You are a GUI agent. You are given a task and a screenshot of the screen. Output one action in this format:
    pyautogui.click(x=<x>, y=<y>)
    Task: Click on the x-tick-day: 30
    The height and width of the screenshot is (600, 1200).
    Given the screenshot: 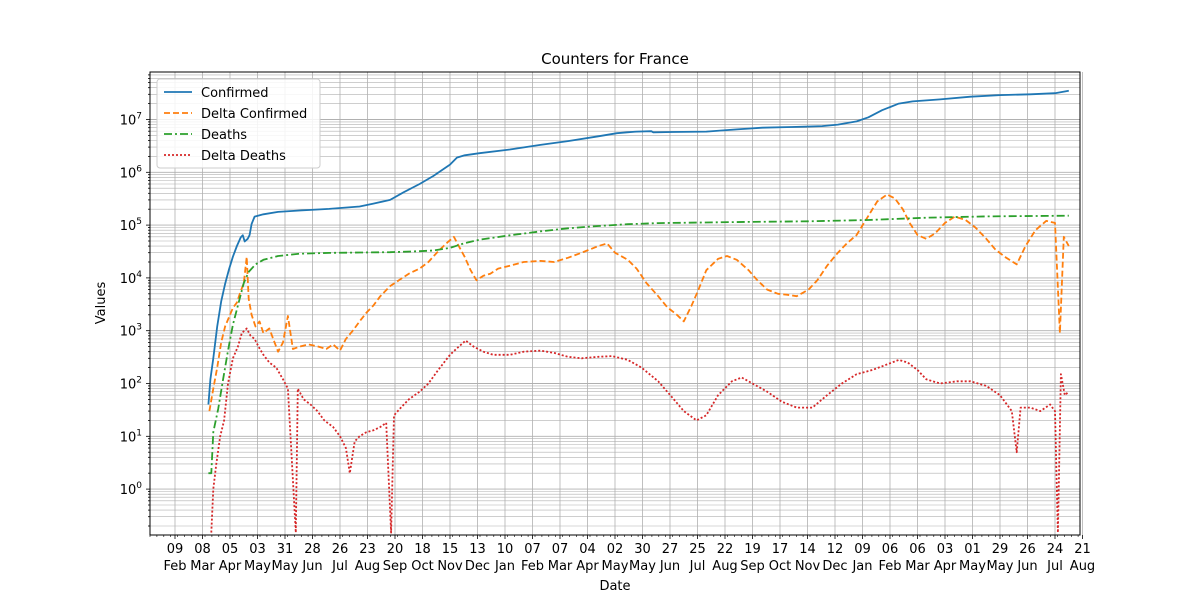 What is the action you would take?
    pyautogui.click(x=642, y=549)
    